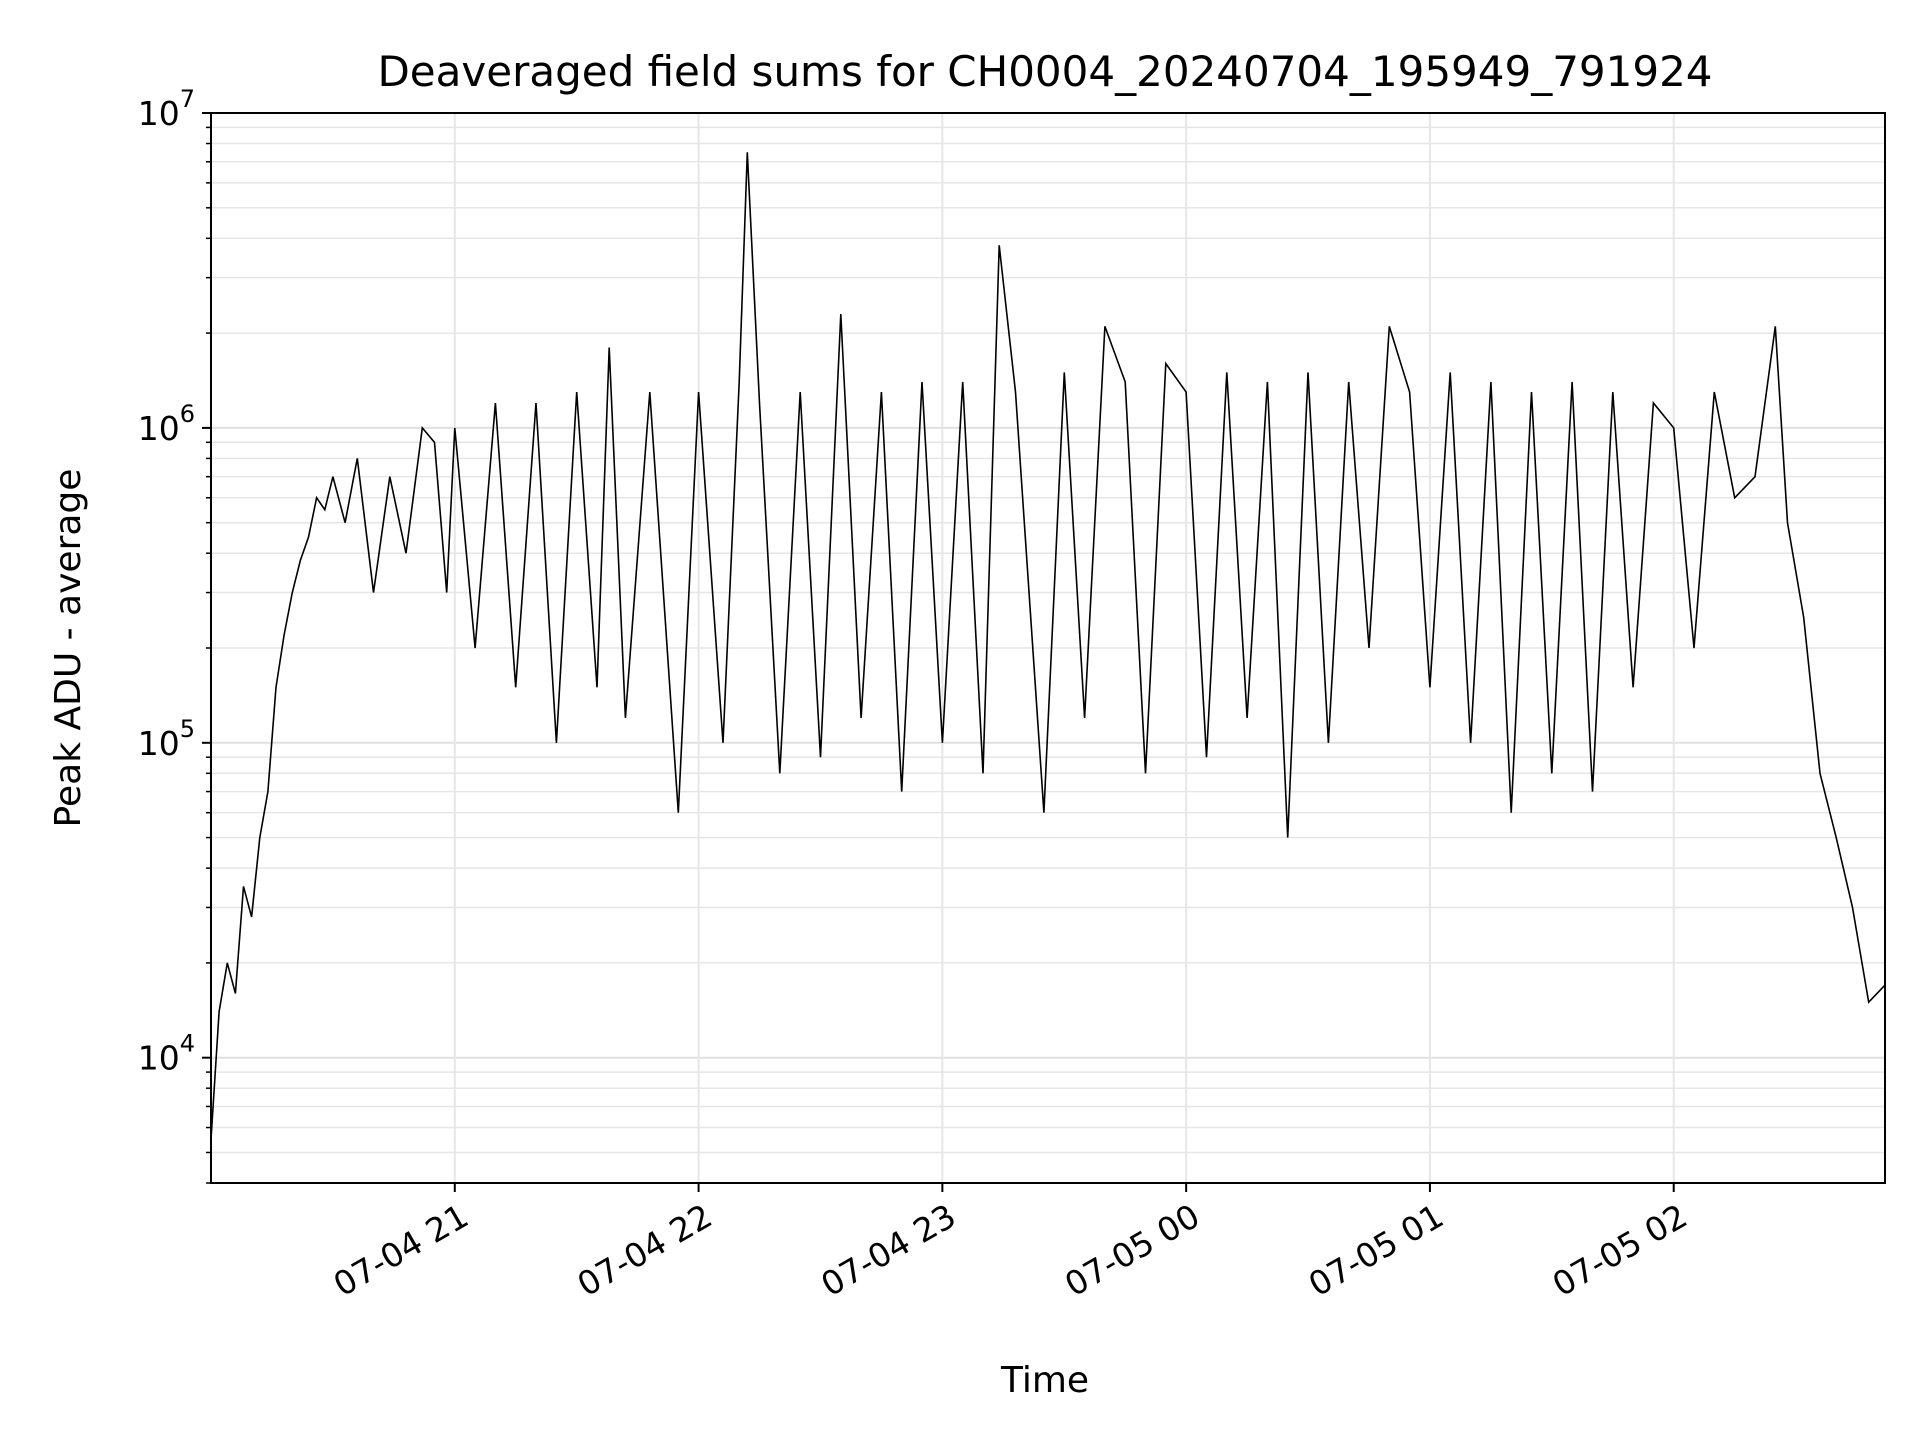  What do you see at coordinates (1044, 1380) in the screenshot?
I see `x-axis-label: Time` at bounding box center [1044, 1380].